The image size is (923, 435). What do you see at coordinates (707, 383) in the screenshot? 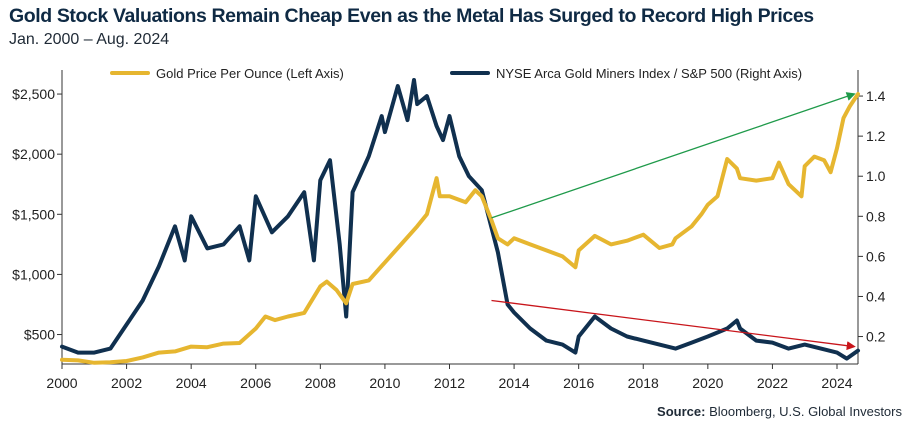
I see `x-tick-label: 2020` at bounding box center [707, 383].